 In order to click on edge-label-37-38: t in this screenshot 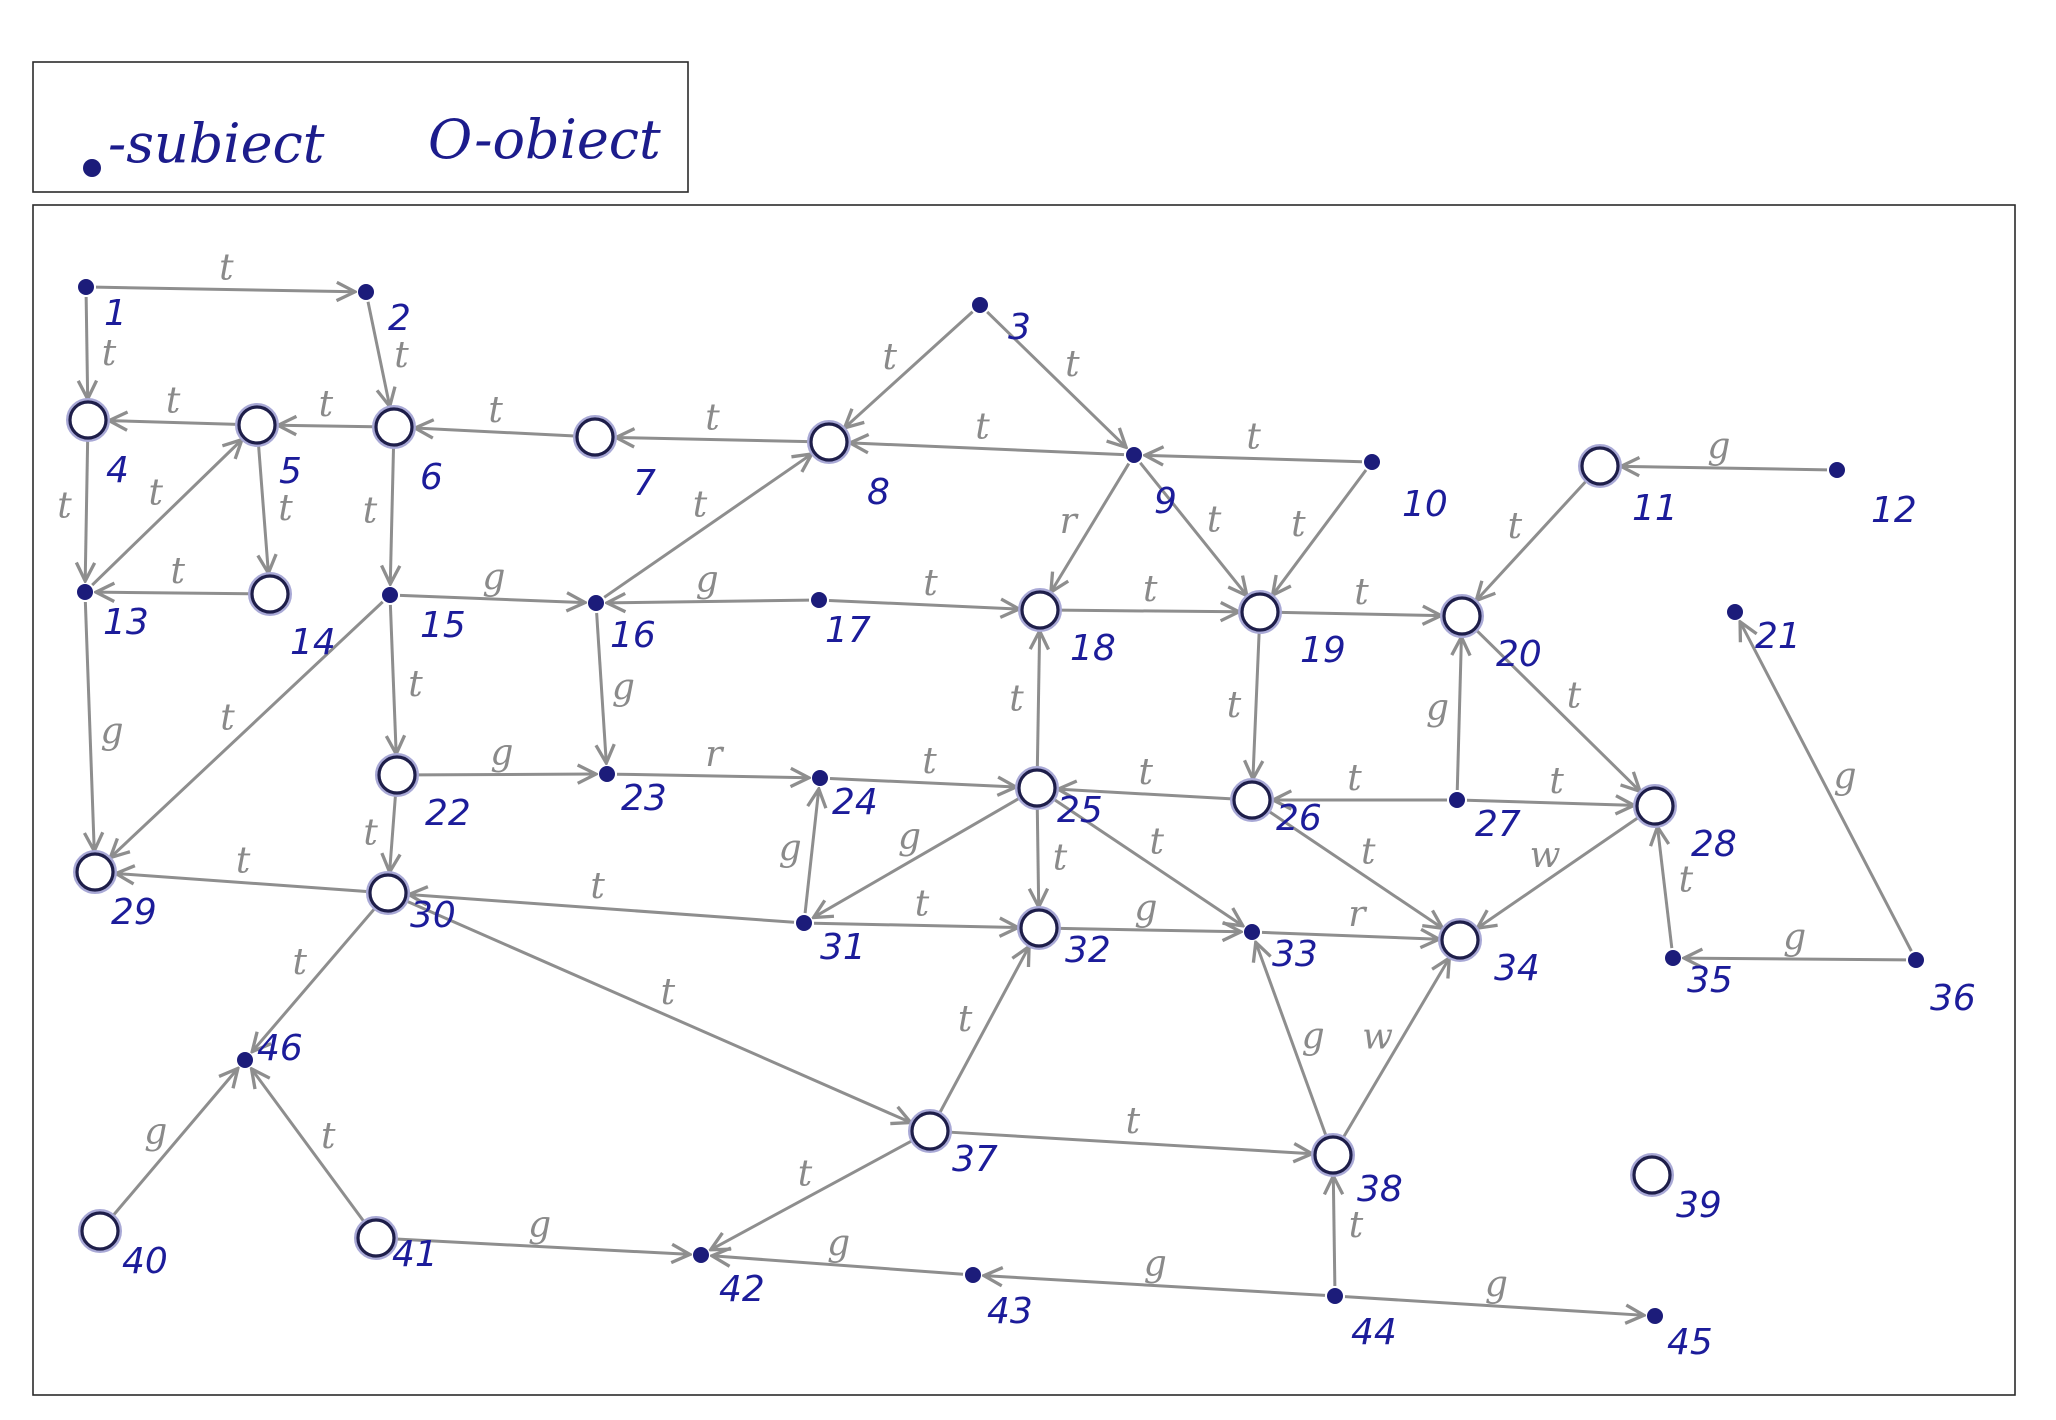, I will do `click(1133, 1121)`.